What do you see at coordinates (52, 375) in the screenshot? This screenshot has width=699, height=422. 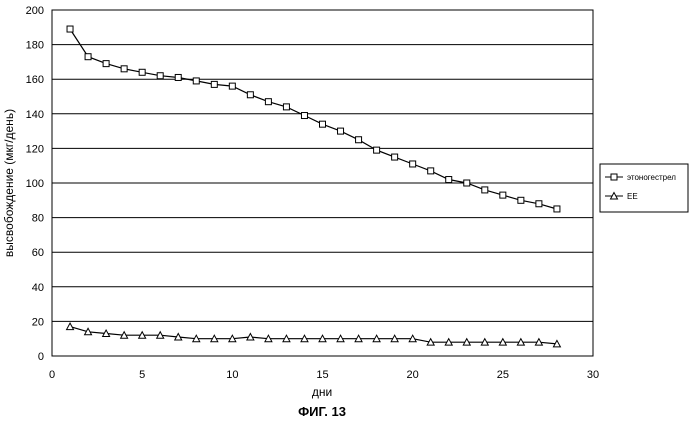 I see `x-tick-label-0: 0` at bounding box center [52, 375].